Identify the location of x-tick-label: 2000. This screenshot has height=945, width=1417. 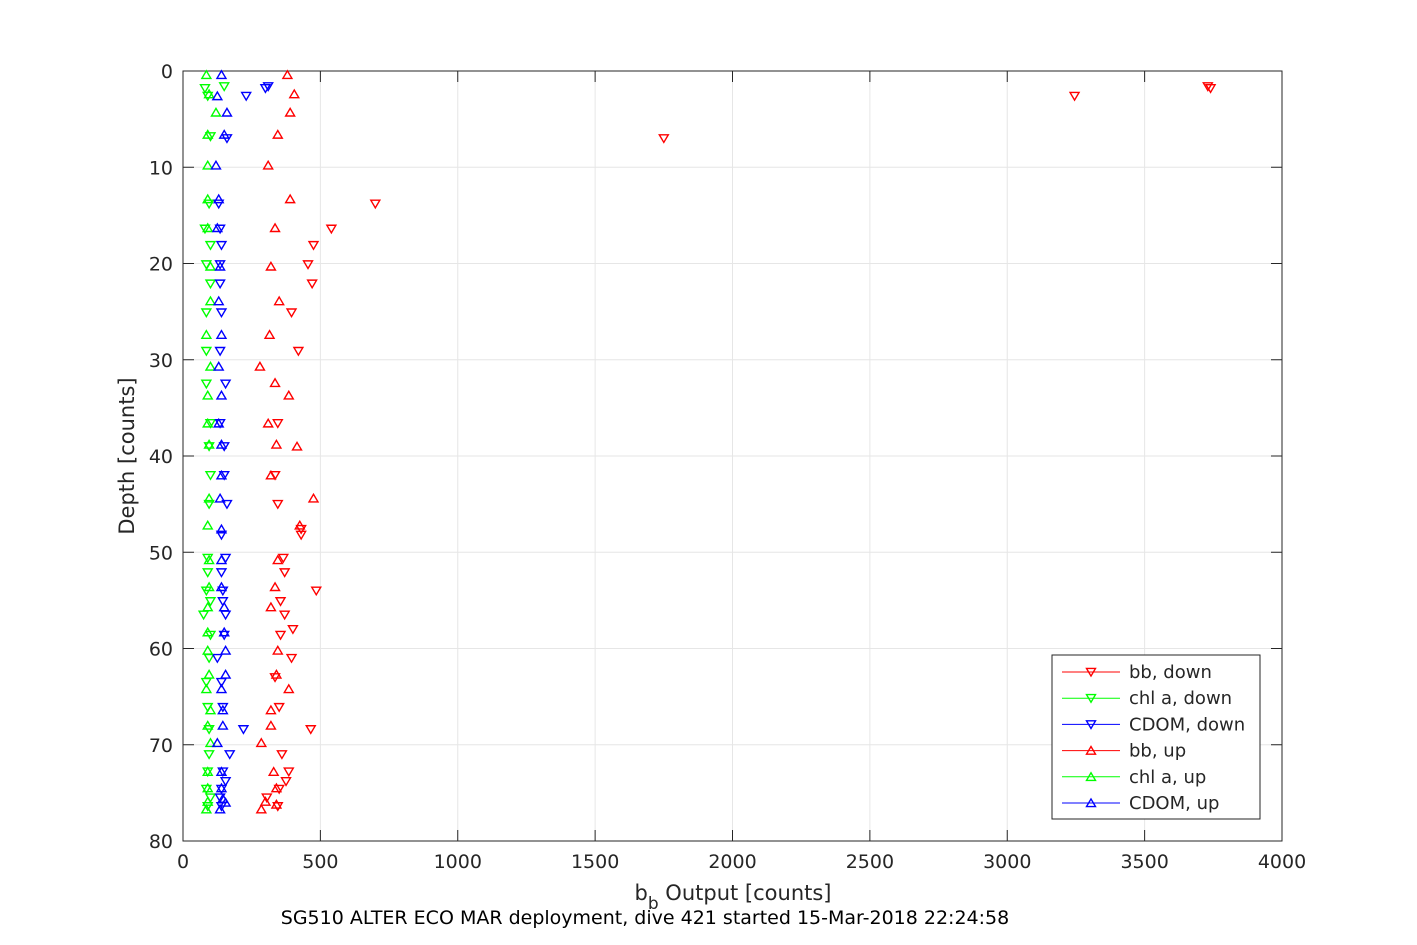
(732, 862).